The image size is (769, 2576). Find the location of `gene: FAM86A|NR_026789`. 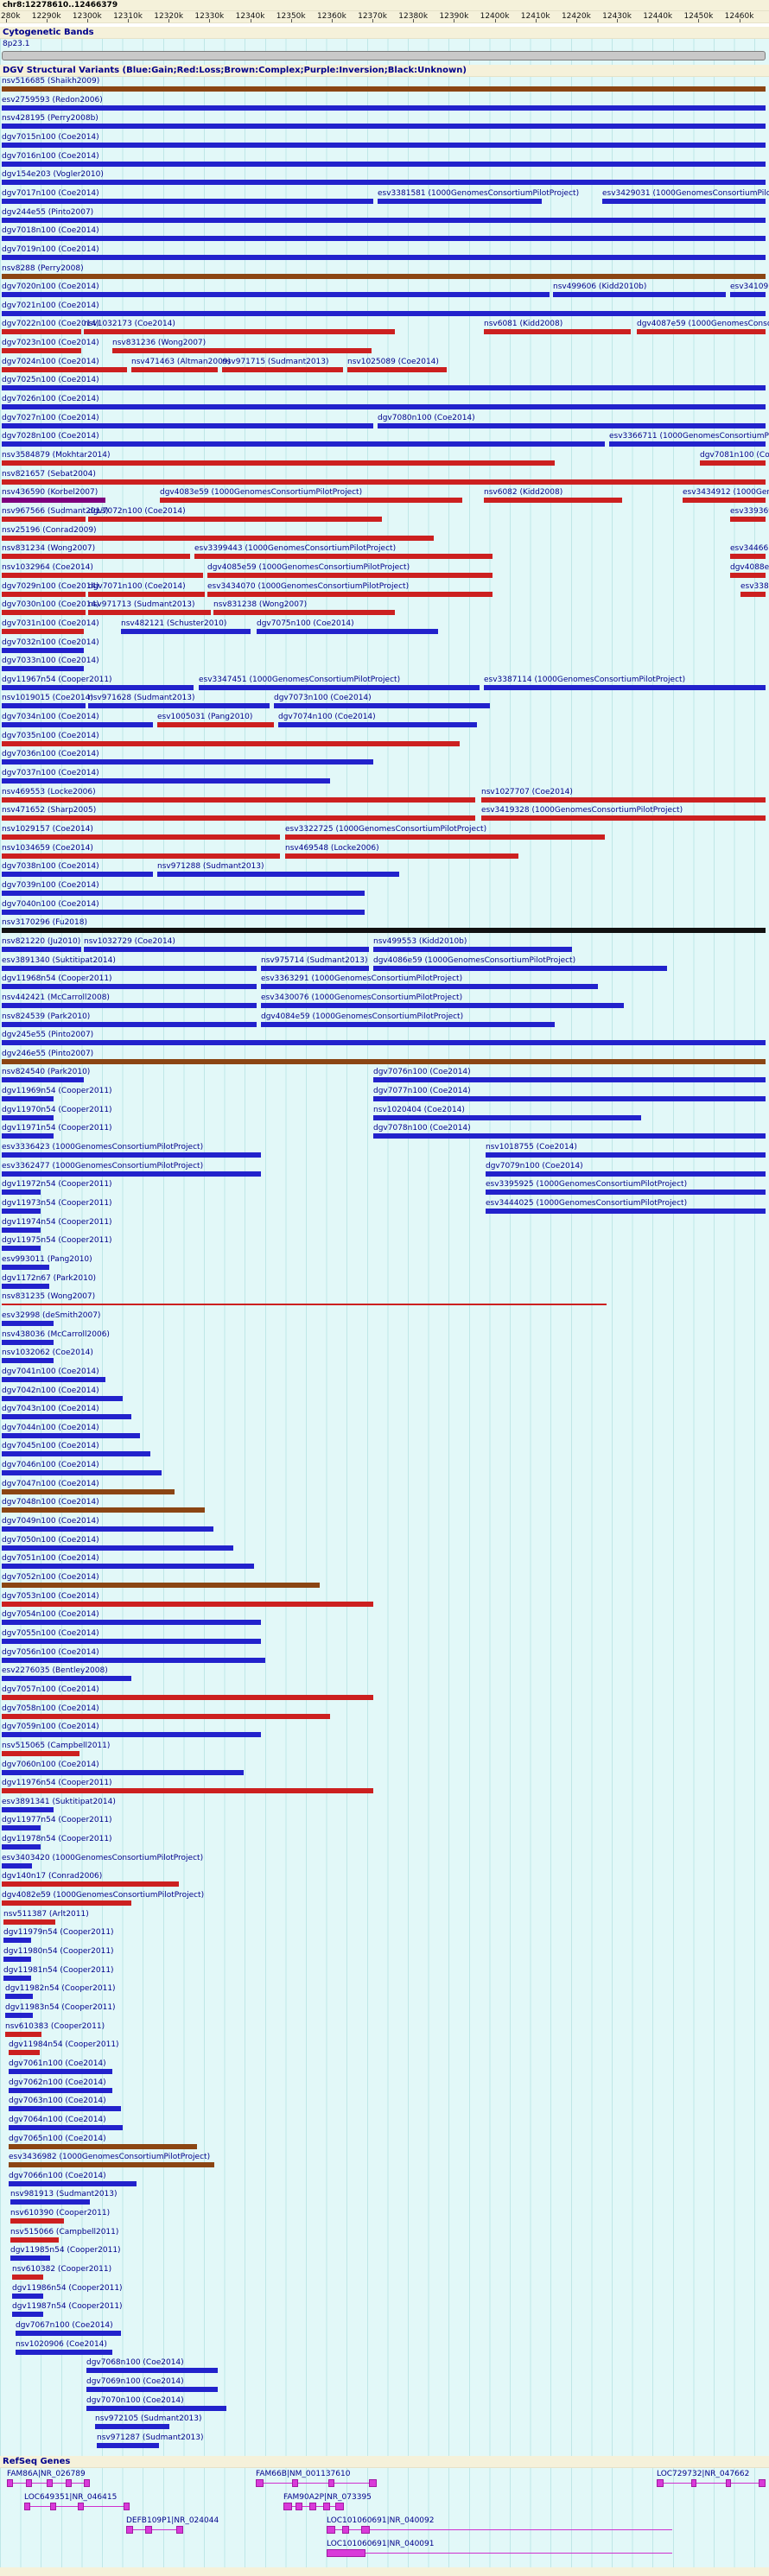

gene: FAM86A|NR_026789 is located at coordinates (49, 2481).